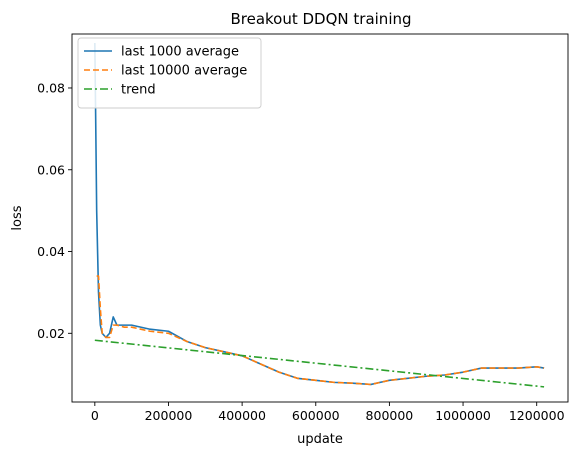  I want to click on x-axis-label: update, so click(320, 439).